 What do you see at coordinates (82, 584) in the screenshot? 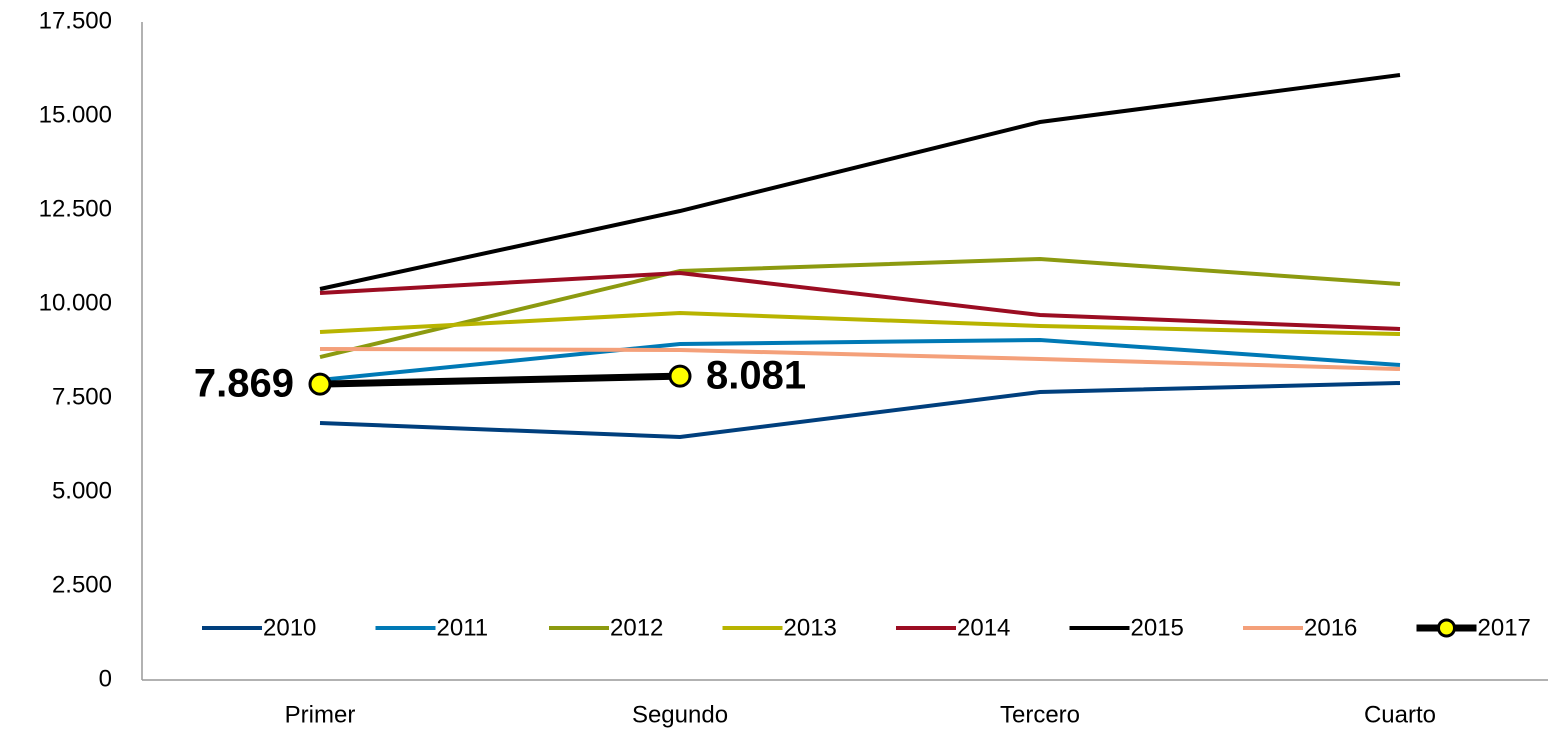
I see `y-tick-label: 2.500` at bounding box center [82, 584].